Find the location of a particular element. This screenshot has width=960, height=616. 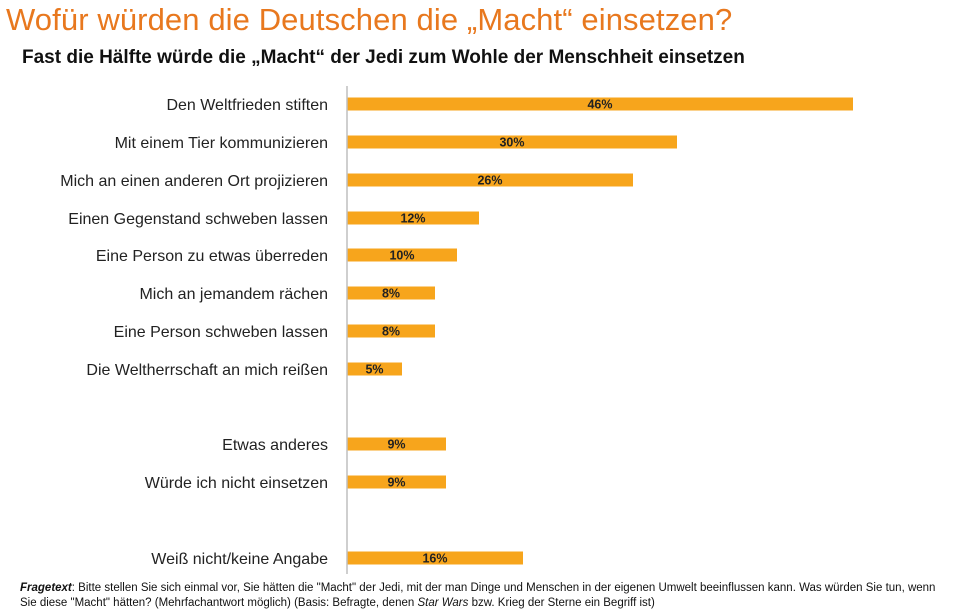

value-label: 26% is located at coordinates (489, 181).